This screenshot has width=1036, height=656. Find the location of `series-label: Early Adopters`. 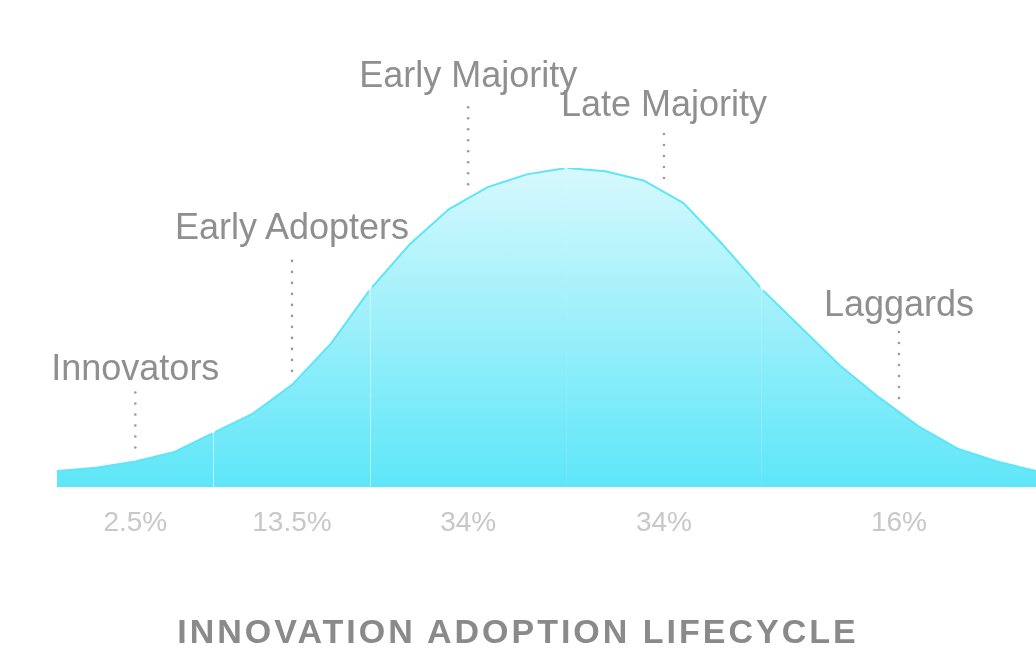

series-label: Early Adopters is located at coordinates (292, 226).